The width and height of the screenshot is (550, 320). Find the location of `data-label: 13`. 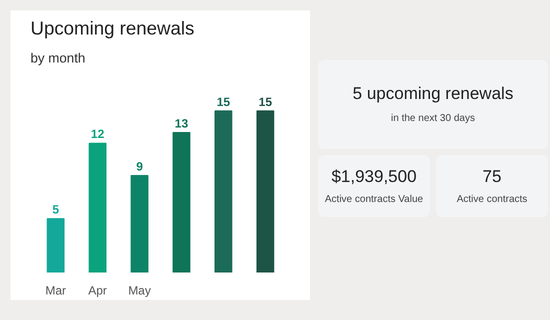

data-label: 13 is located at coordinates (181, 123).